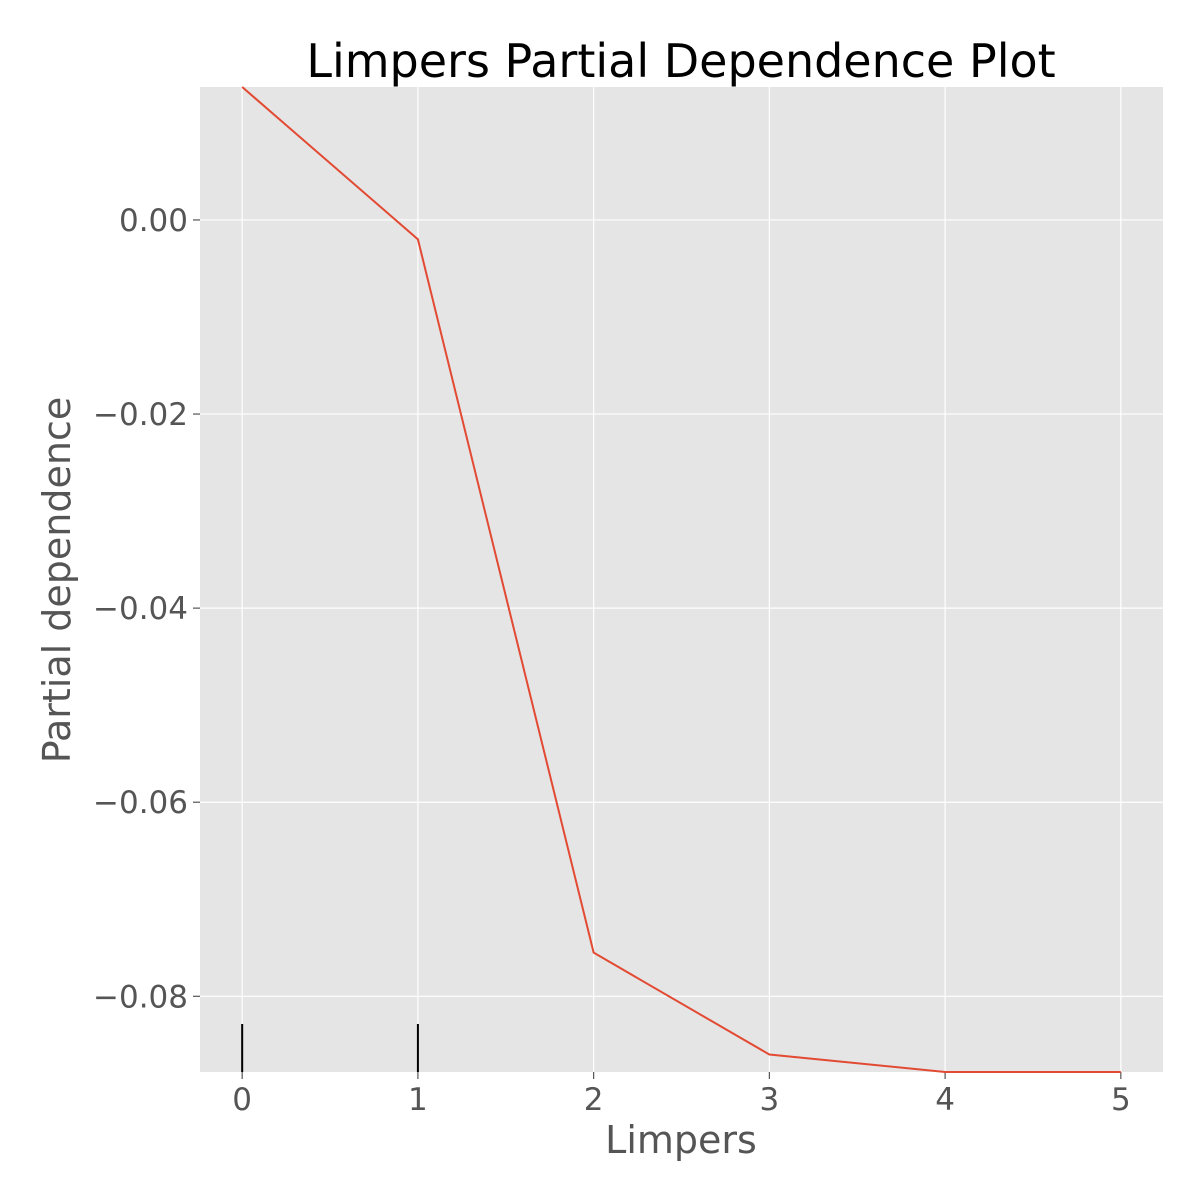  What do you see at coordinates (680, 61) in the screenshot?
I see `chart-title: Limpers Partial Dependence Plot` at bounding box center [680, 61].